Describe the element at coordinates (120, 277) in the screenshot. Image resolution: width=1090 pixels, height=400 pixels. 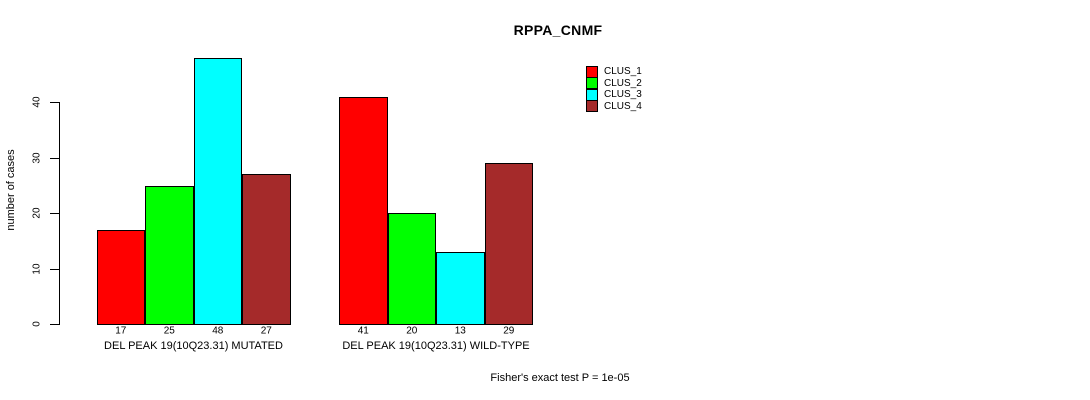
I see `bar-clus_1-group1` at that location.